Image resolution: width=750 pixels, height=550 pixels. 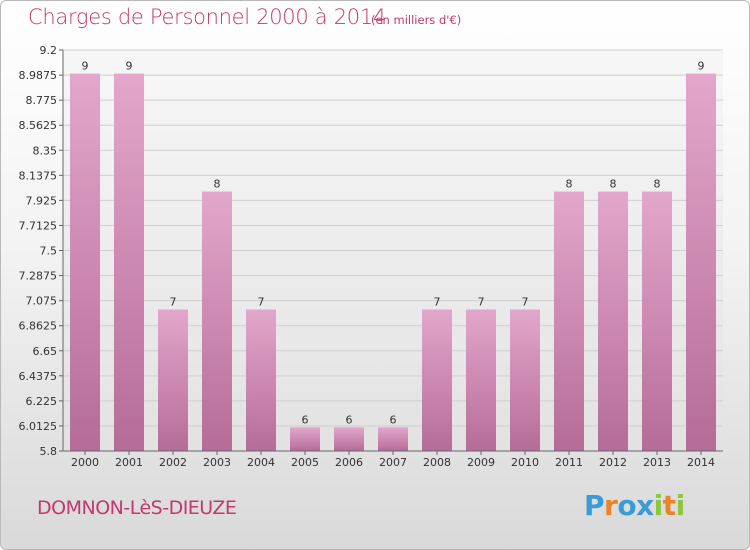 What do you see at coordinates (173, 462) in the screenshot?
I see `x-tick-label: 2002` at bounding box center [173, 462].